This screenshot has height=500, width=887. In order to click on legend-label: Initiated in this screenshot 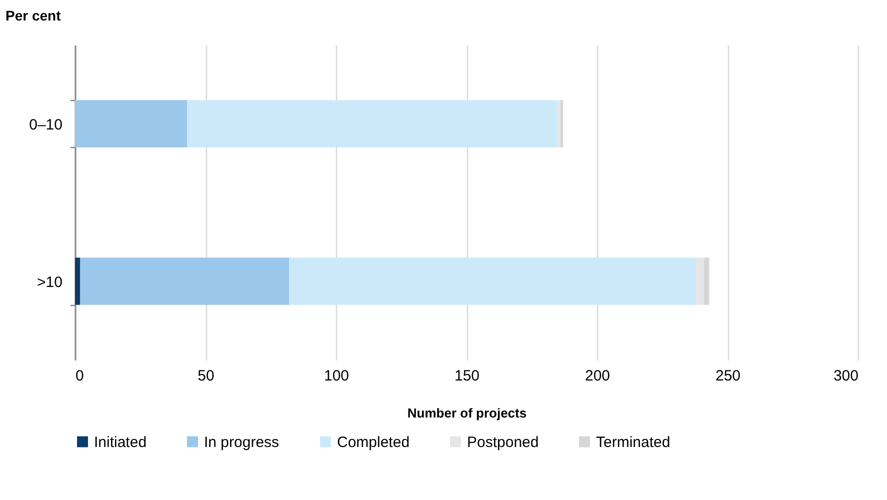, I will do `click(120, 442)`.